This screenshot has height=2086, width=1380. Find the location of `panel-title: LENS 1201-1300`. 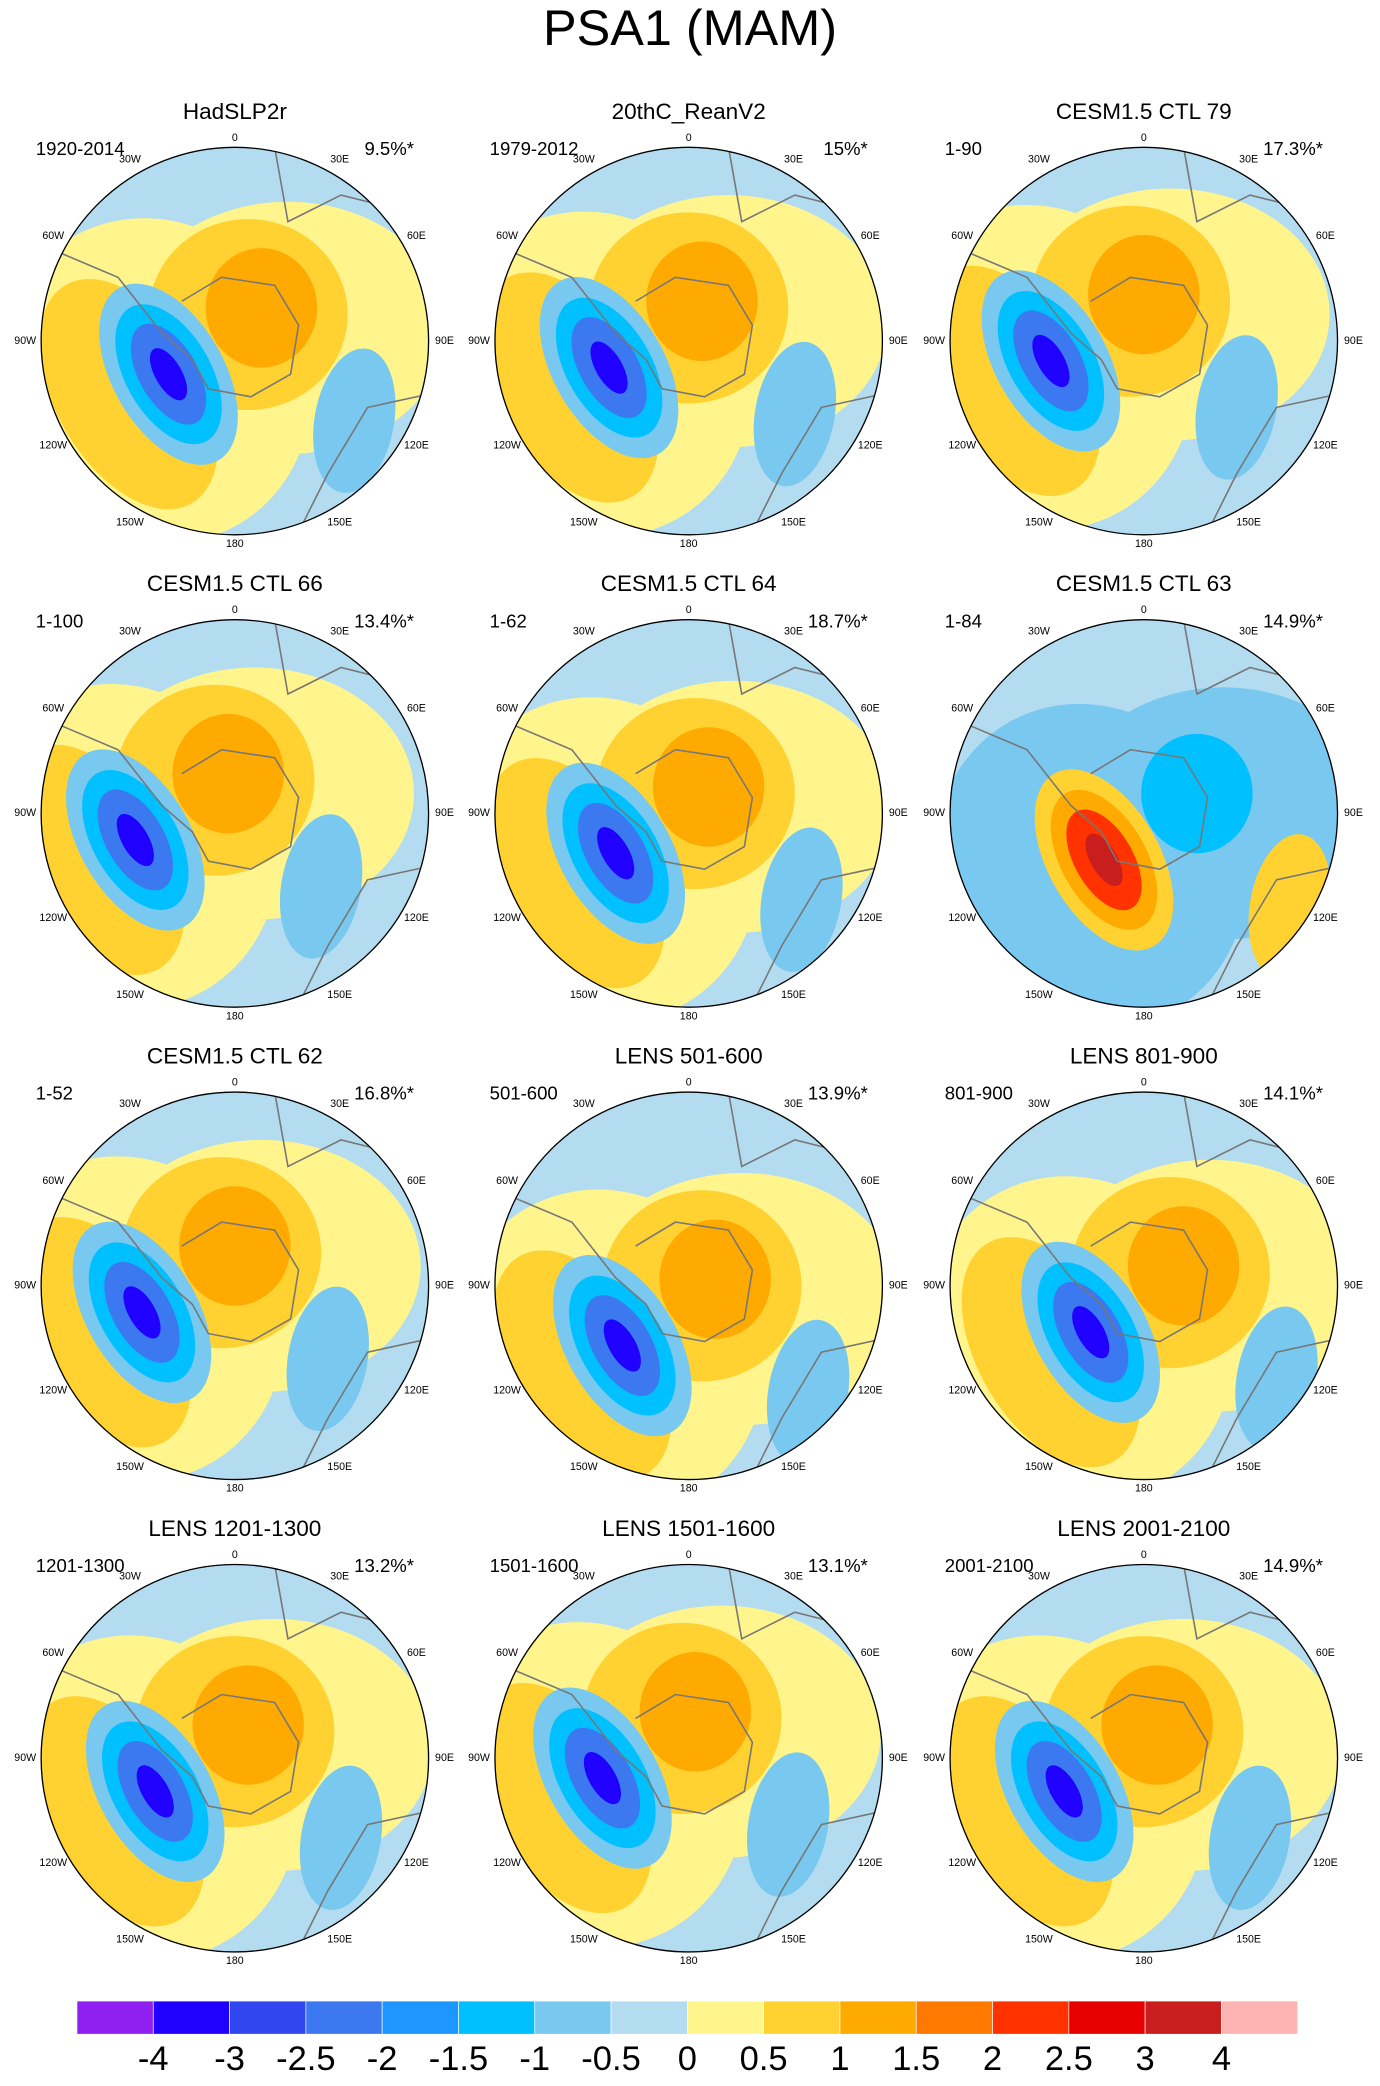

panel-title: LENS 1201-1300 is located at coordinates (234, 1528).